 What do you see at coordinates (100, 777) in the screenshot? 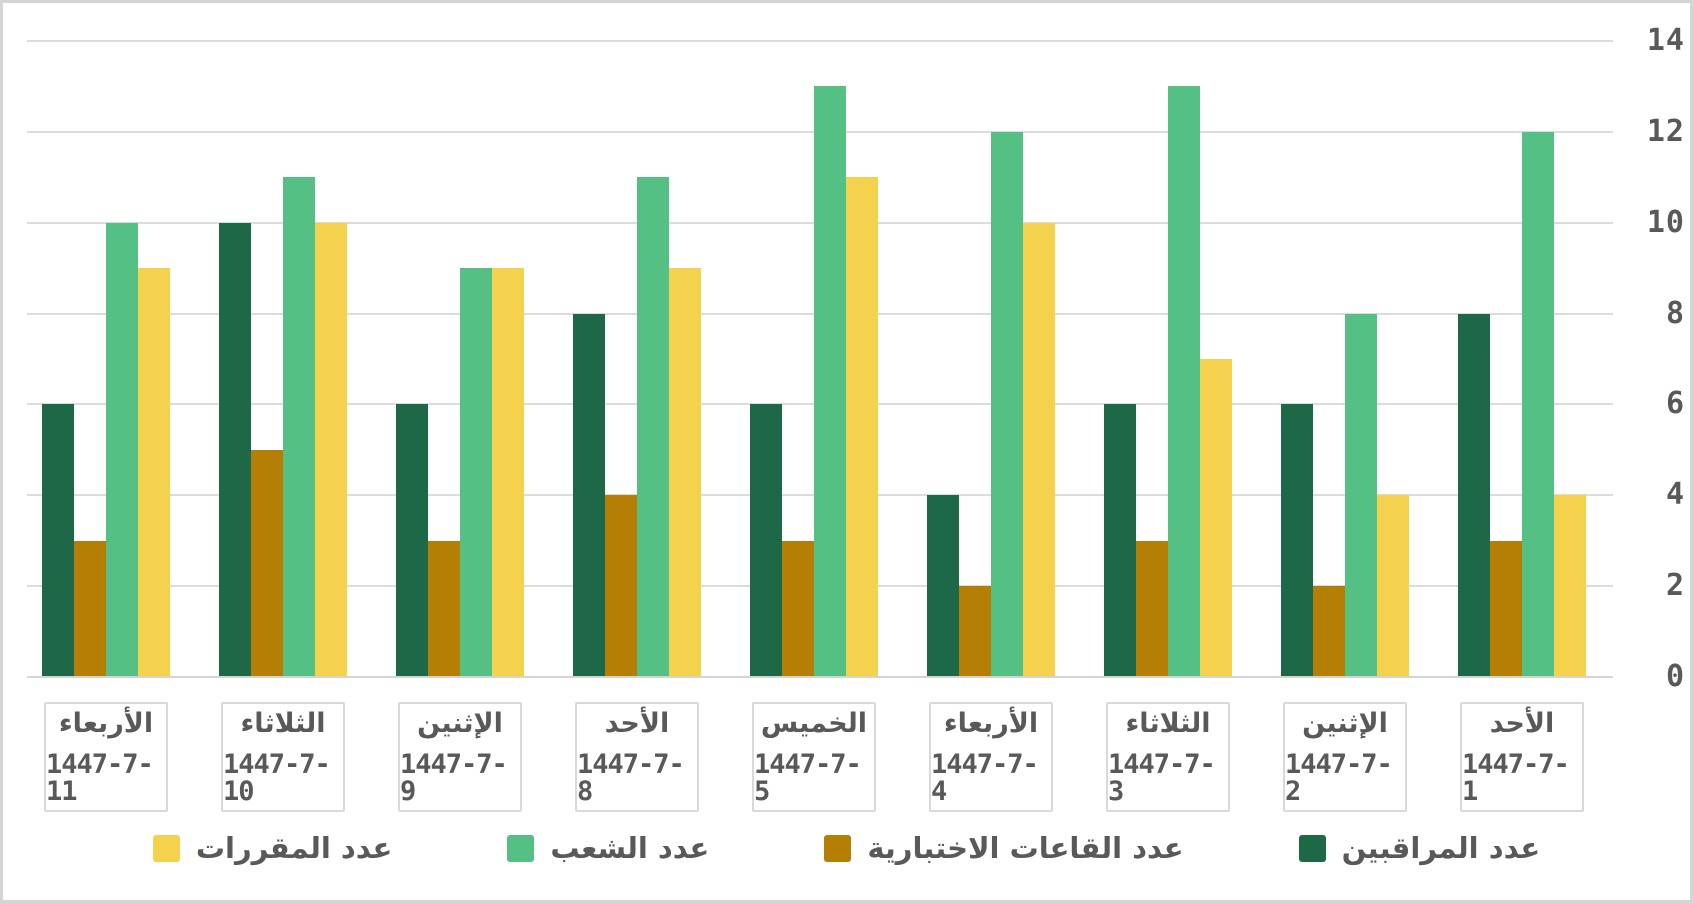
I see `x-category-date: 1447-7-11` at bounding box center [100, 777].